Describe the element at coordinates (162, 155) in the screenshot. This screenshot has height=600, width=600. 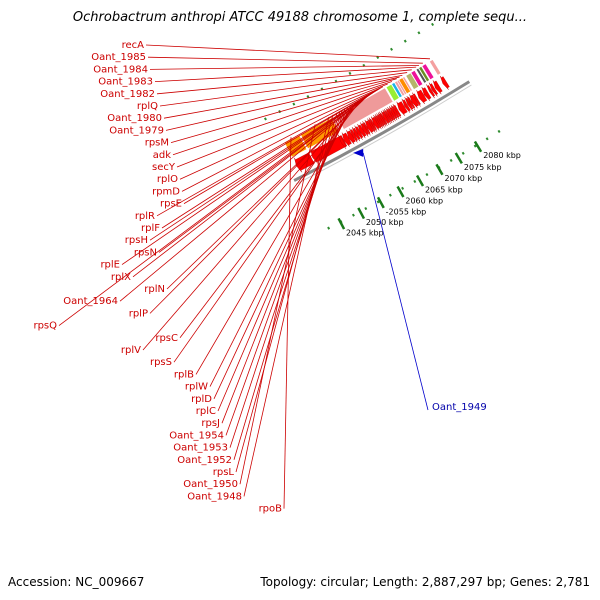
I see `gene-label: adk` at that location.